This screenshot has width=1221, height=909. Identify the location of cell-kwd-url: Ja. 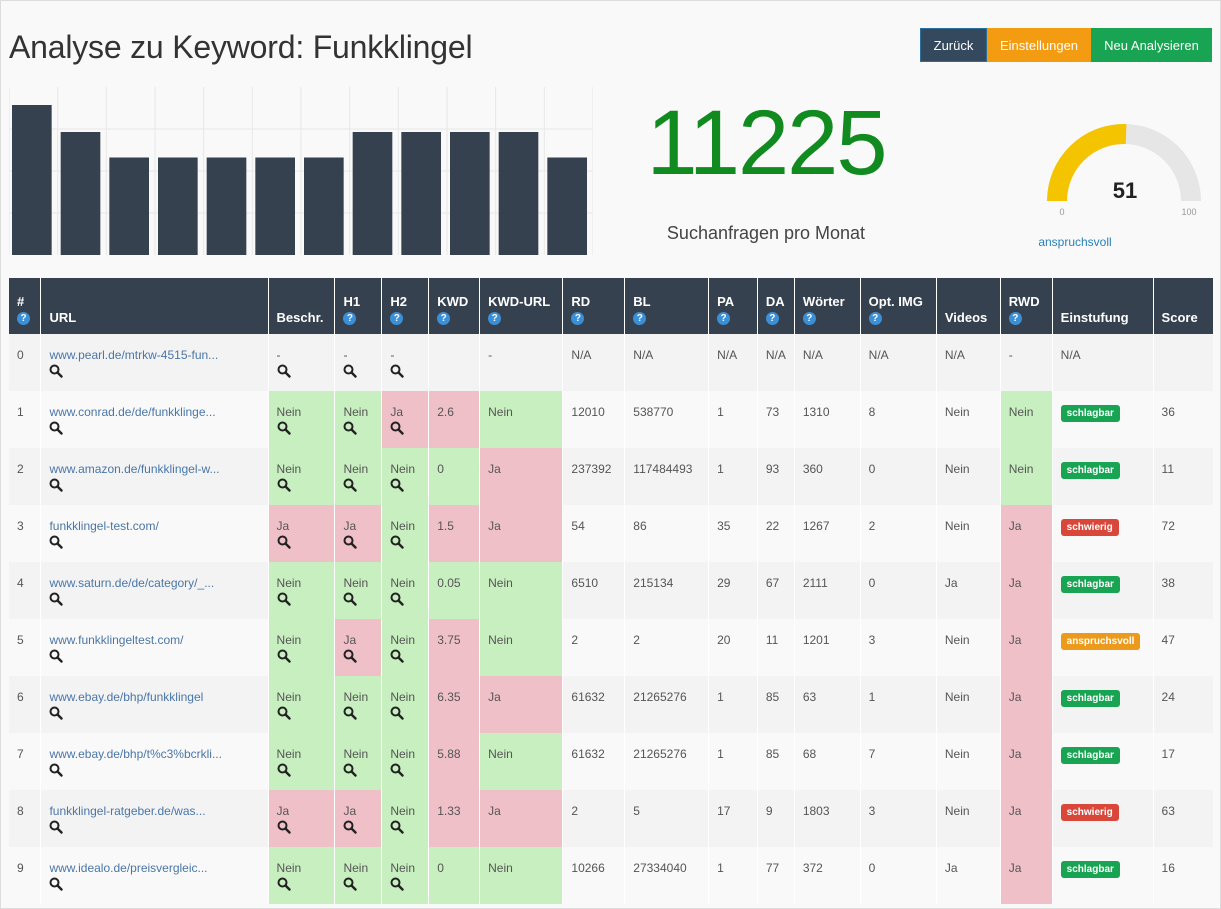
(521, 476).